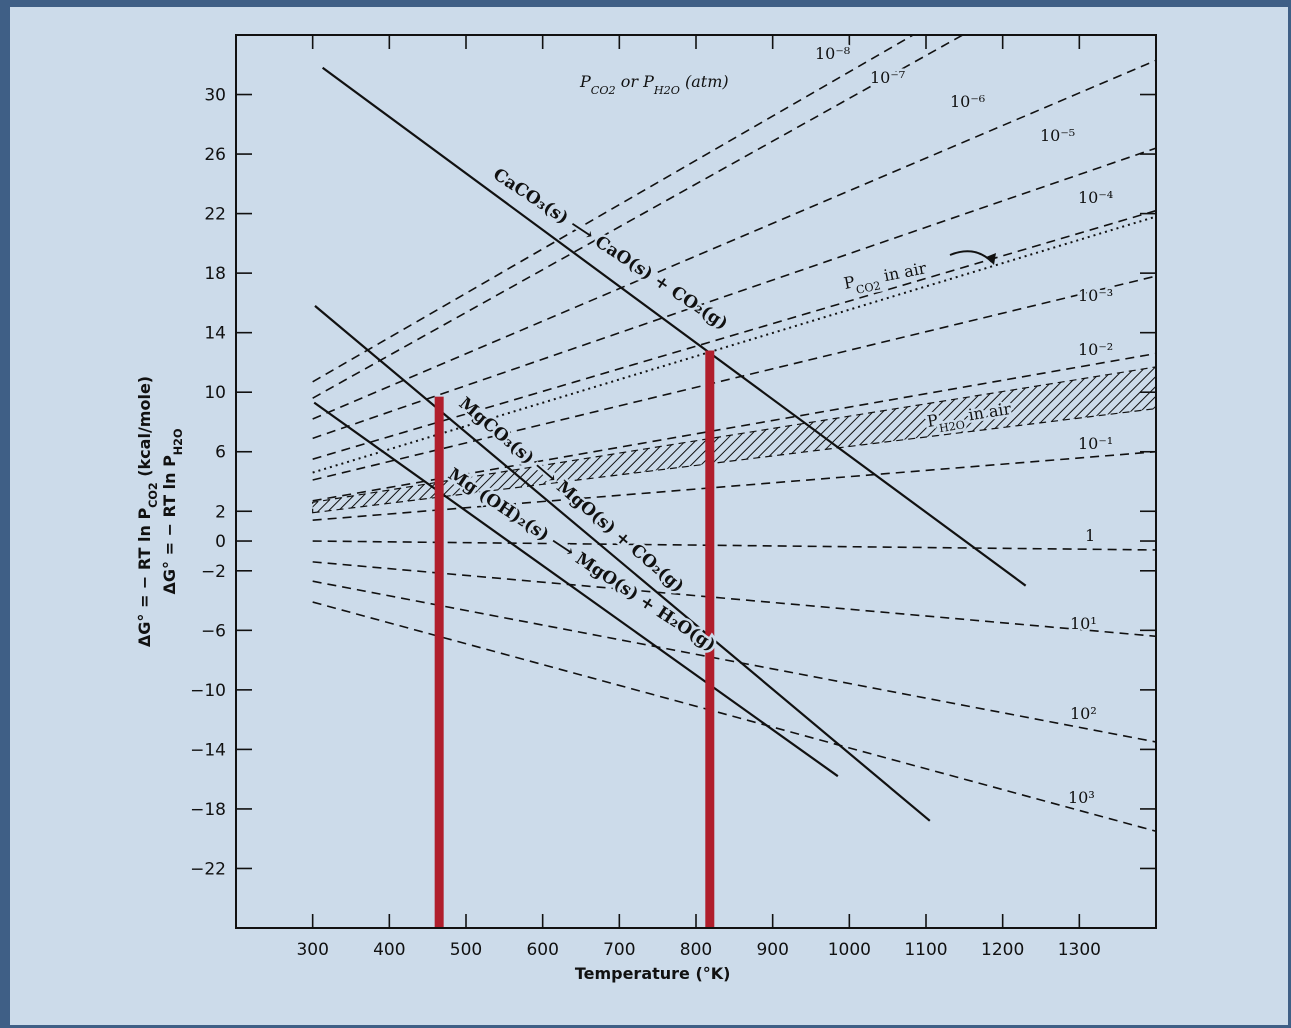 Image resolution: width=1291 pixels, height=1028 pixels. What do you see at coordinates (1095, 295) in the screenshot?
I see `isobar-label: 10⁻³` at bounding box center [1095, 295].